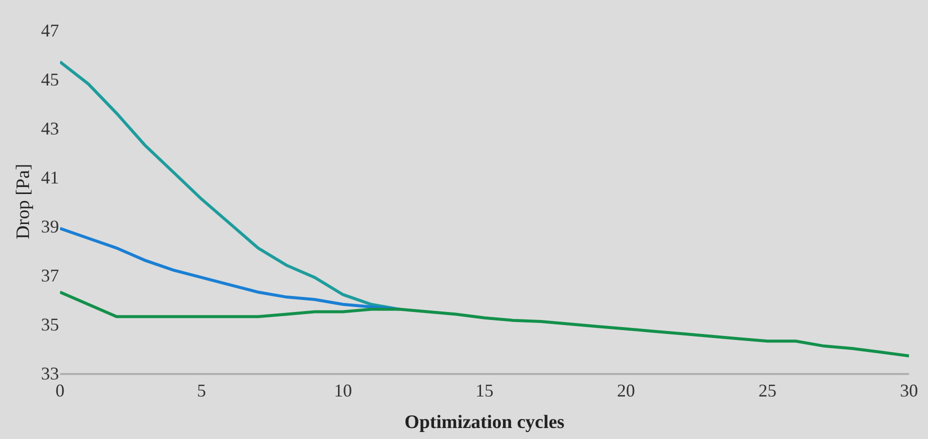 The image size is (928, 439). I want to click on x-tick-label: 30, so click(909, 390).